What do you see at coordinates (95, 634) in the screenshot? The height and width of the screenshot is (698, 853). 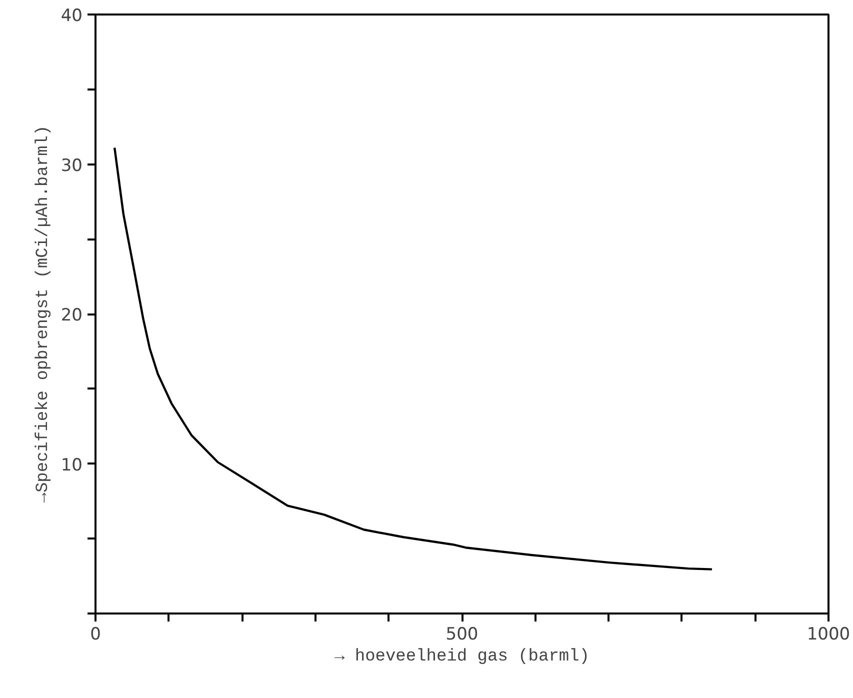 I see `x-tick-label: 0` at bounding box center [95, 634].